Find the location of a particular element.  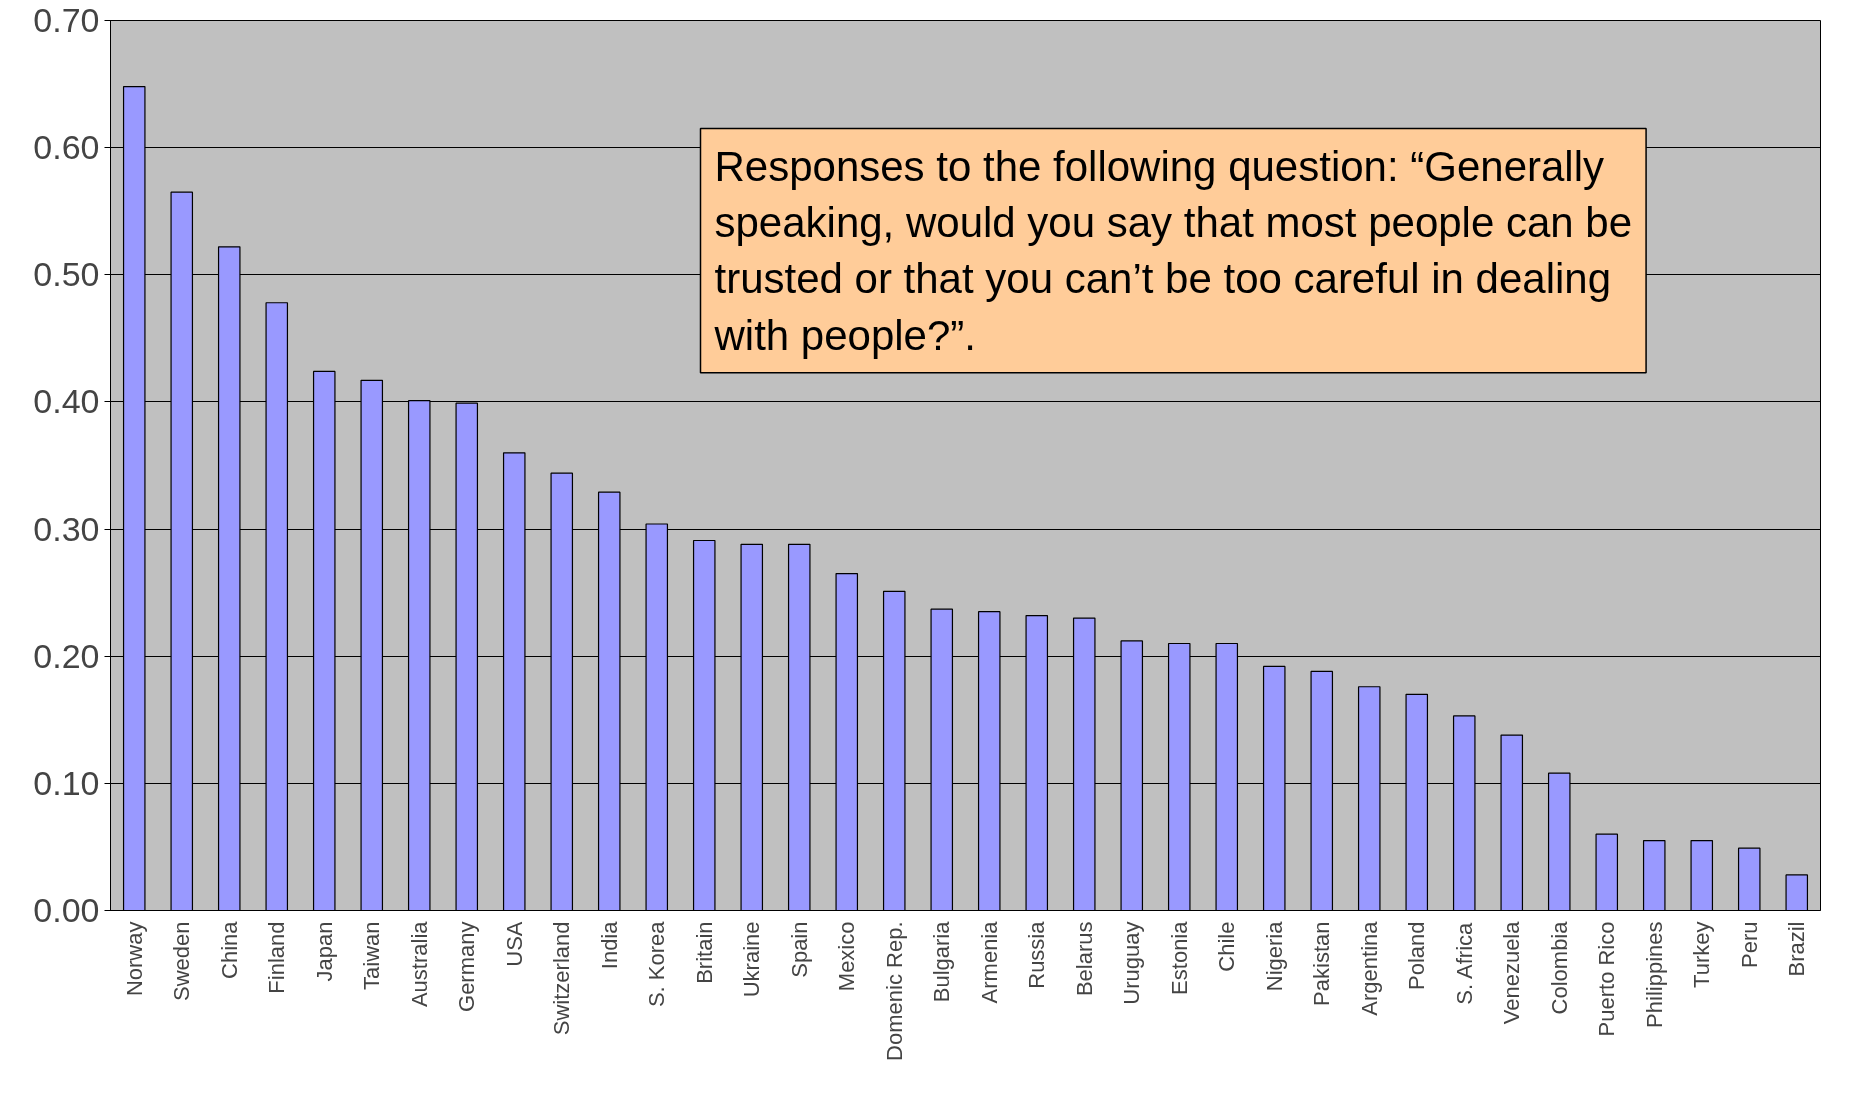

x-tick-label: Uruguay is located at coordinates (1132, 963).